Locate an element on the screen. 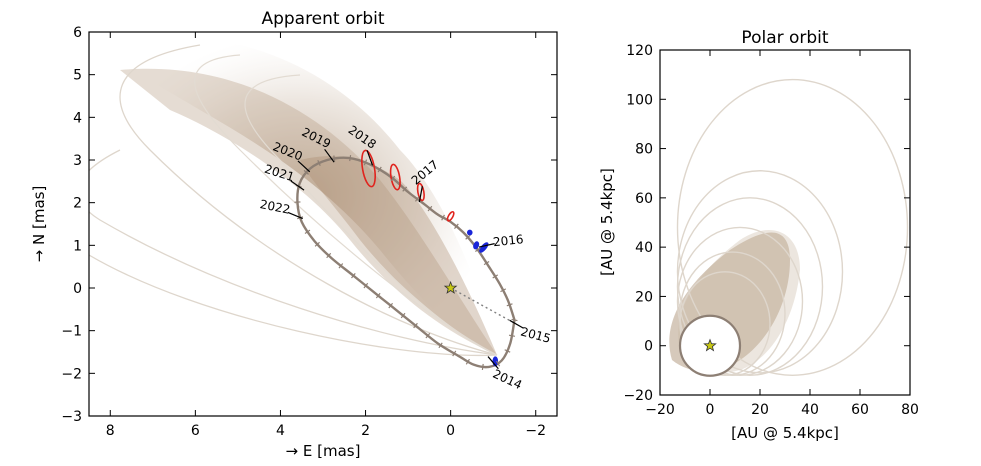  y-tick-label: −3 is located at coordinates (71, 417).